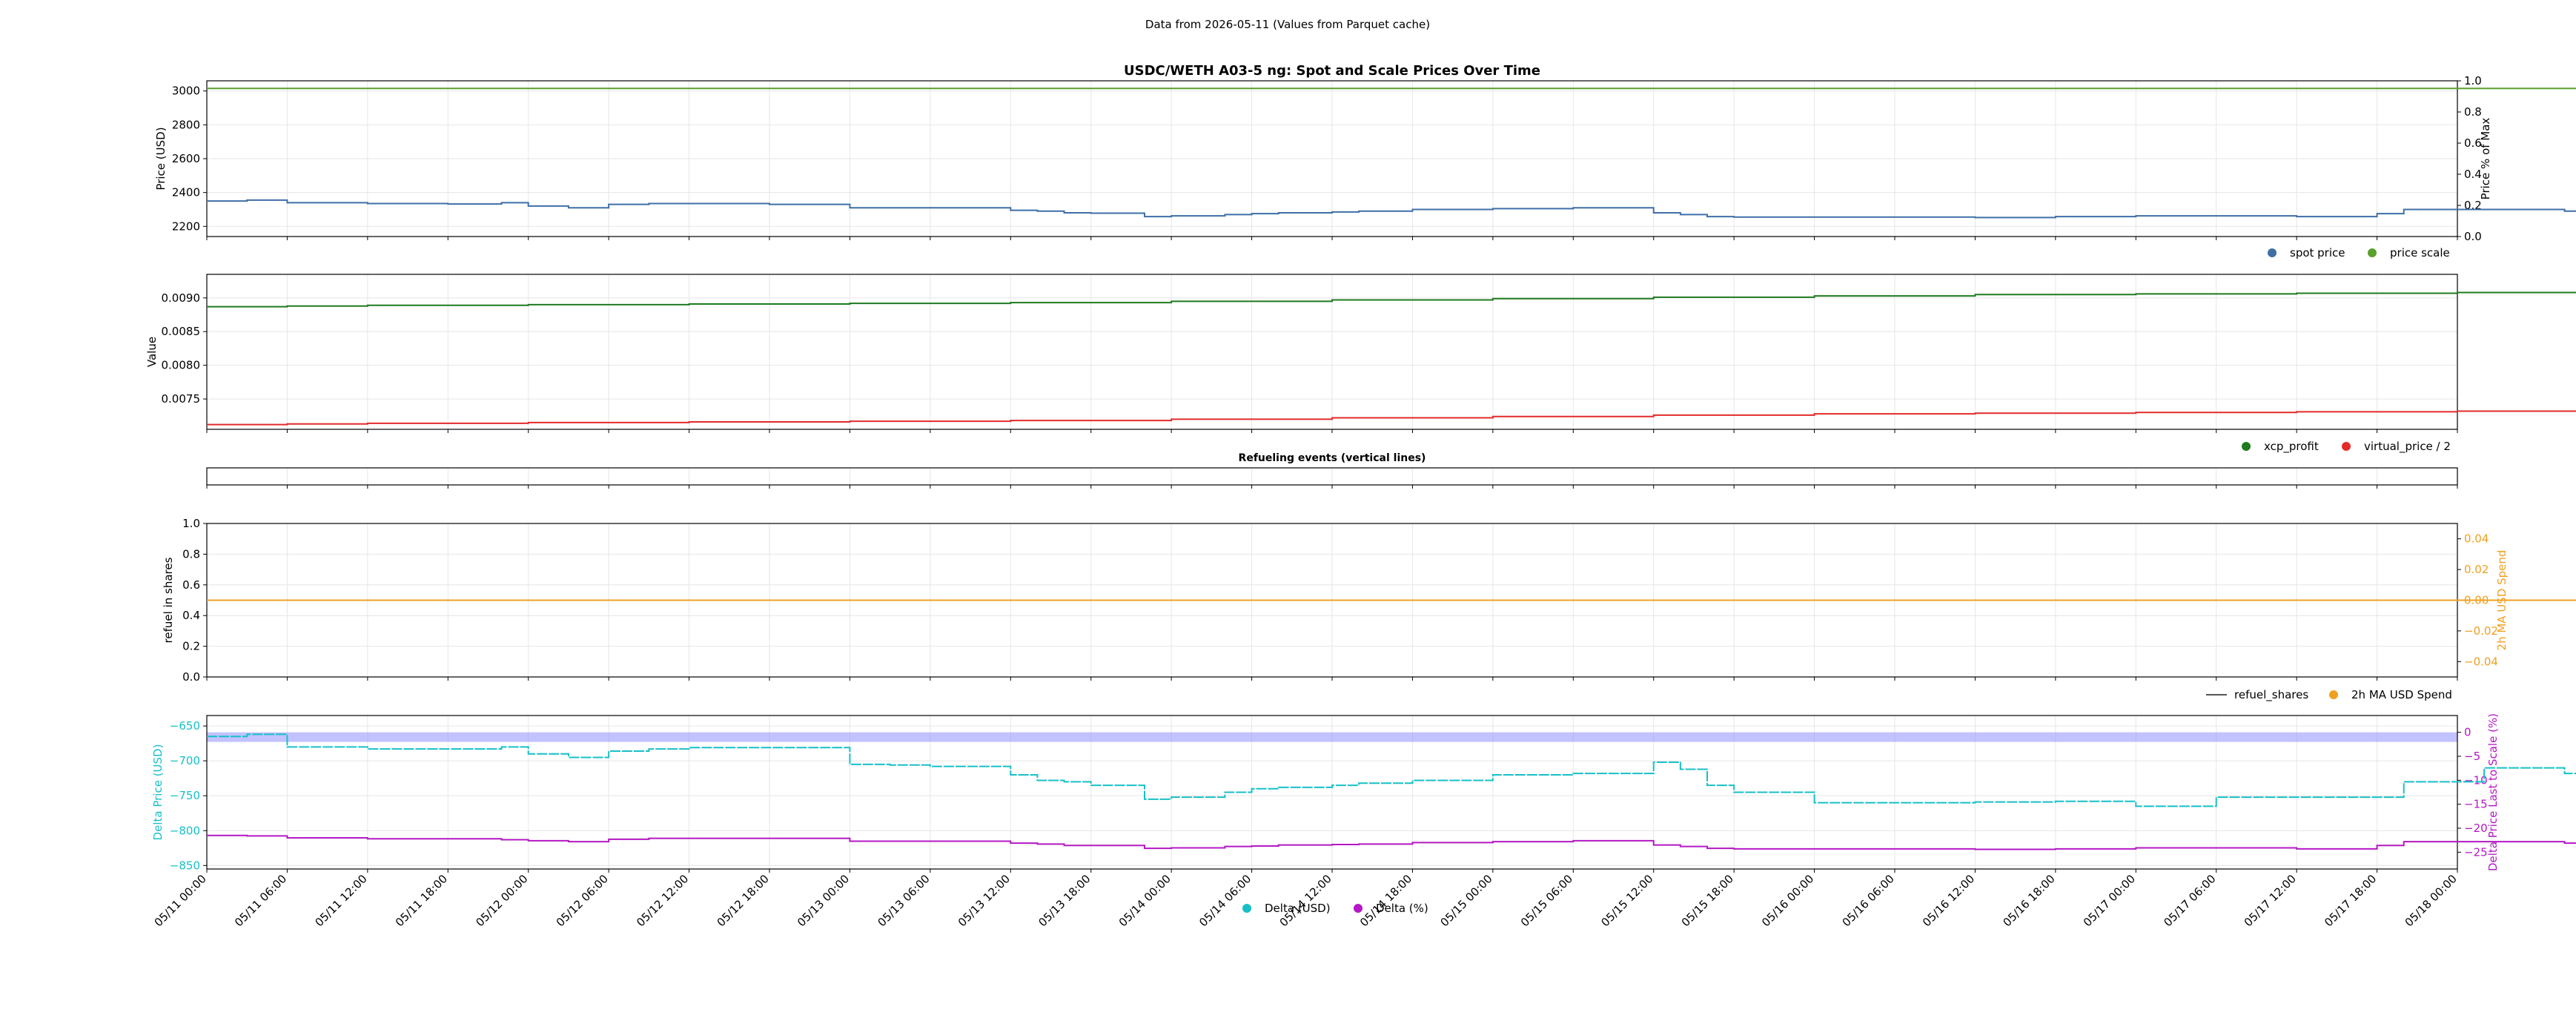 This screenshot has height=1021, width=2576. I want to click on x-tick-label: 05/17 12:00, so click(2270, 900).